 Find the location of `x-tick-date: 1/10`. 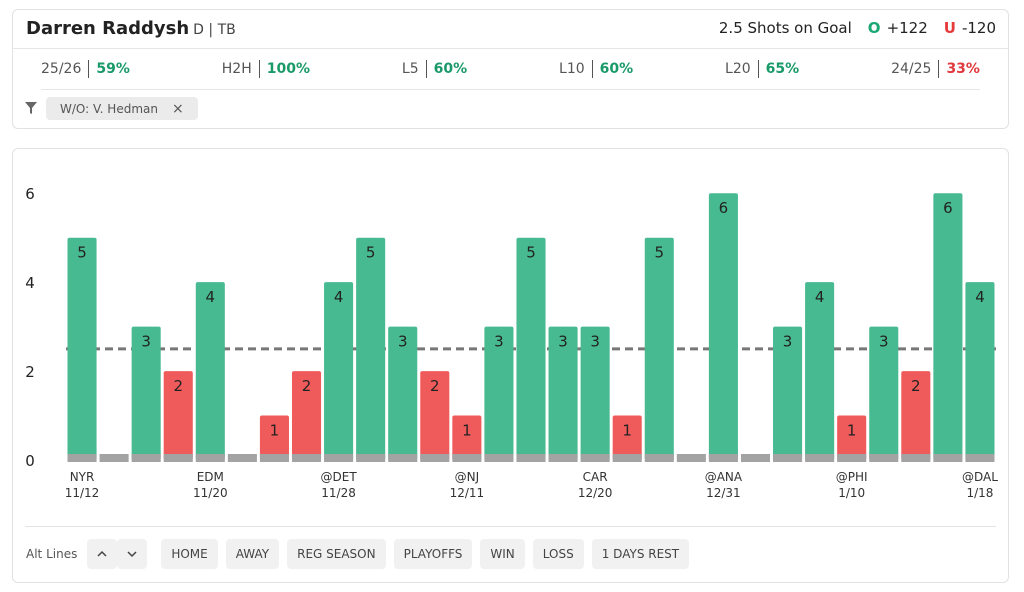

x-tick-date: 1/10 is located at coordinates (851, 493).